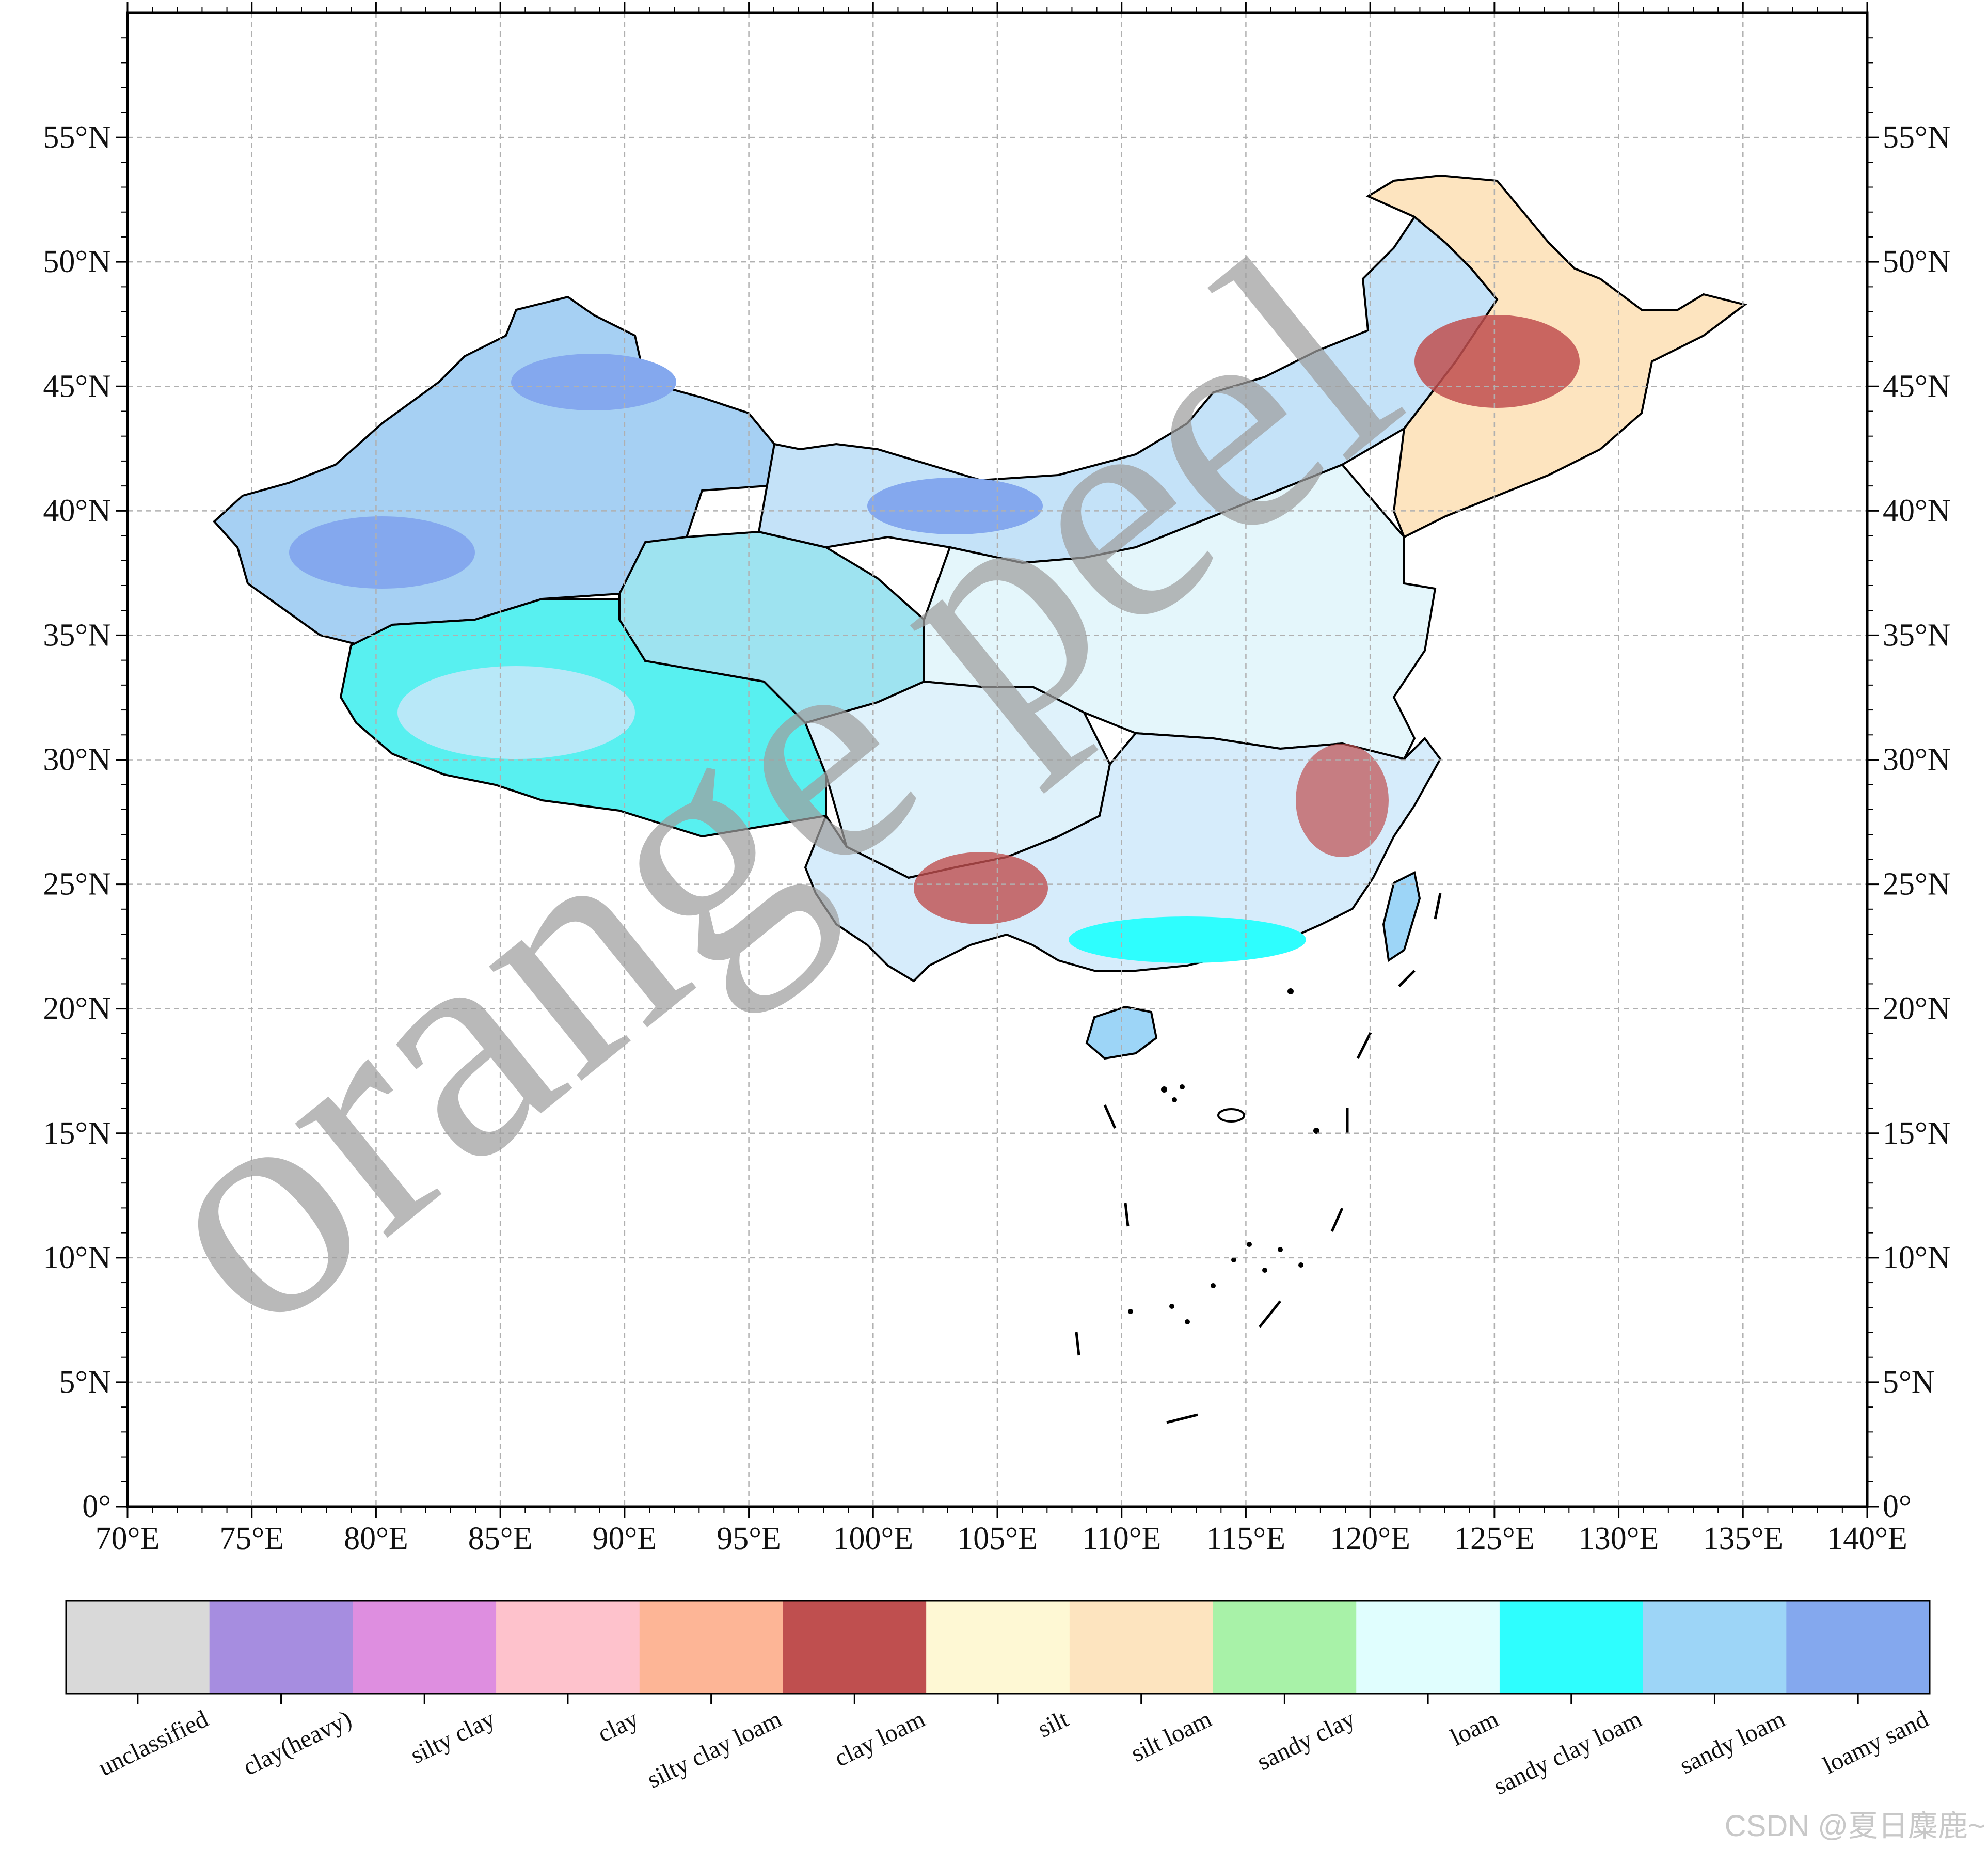 The image size is (1988, 1849). Describe the element at coordinates (1898, 1506) in the screenshot. I see `lat-tick-label-right: 0°` at that location.